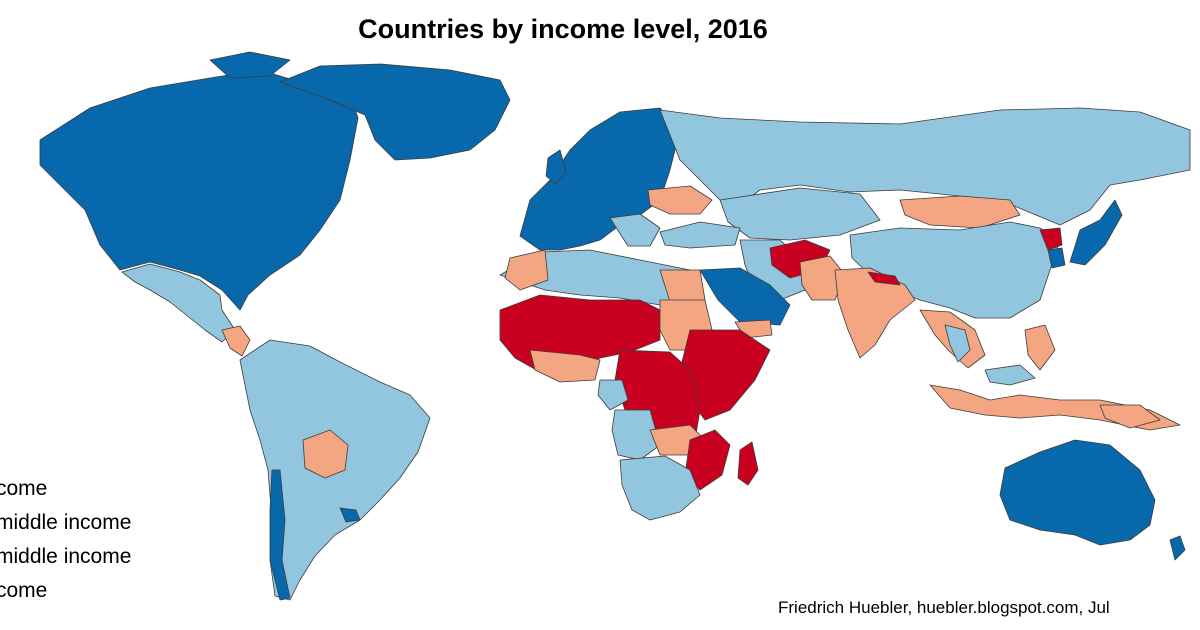 The image size is (1200, 630). What do you see at coordinates (884, 278) in the screenshot?
I see `nepal-region` at bounding box center [884, 278].